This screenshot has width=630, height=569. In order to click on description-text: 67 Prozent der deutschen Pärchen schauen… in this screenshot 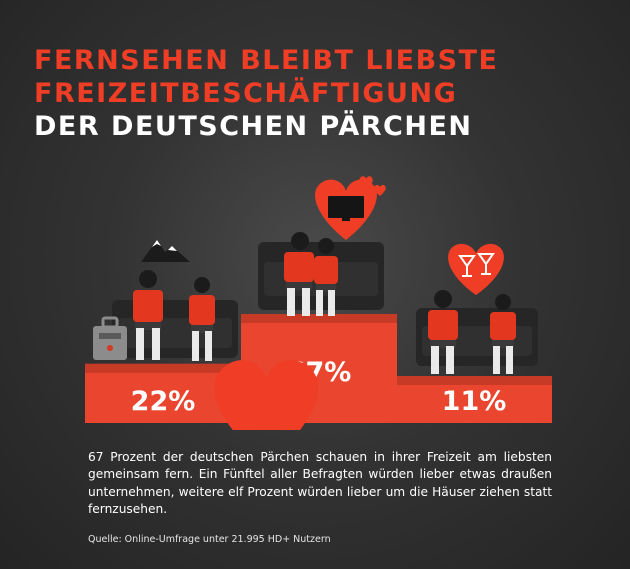, I will do `click(320, 483)`.